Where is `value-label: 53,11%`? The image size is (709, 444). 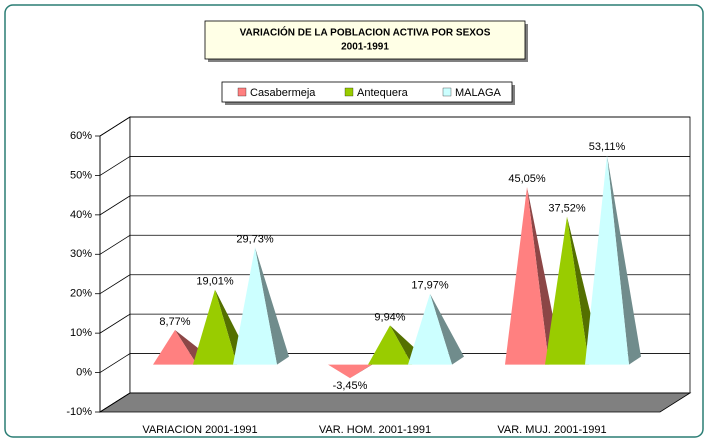 value-label: 53,11% is located at coordinates (607, 147).